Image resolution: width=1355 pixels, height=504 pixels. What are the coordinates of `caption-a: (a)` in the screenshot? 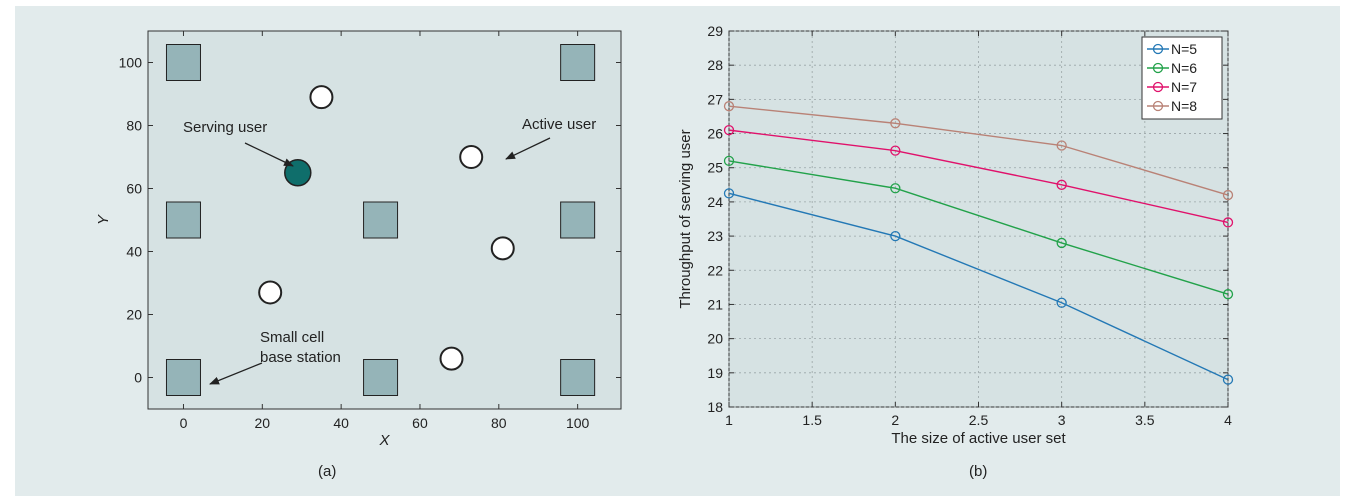 It's located at (327, 471).